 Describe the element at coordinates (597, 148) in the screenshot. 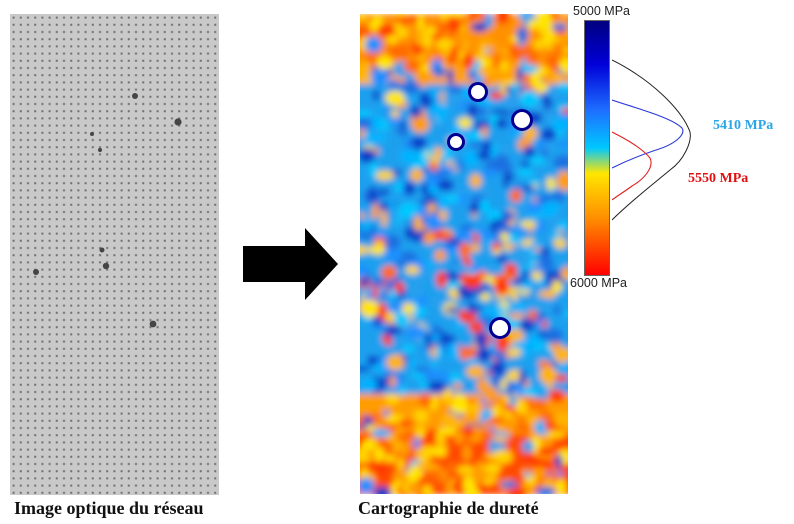

I see `color-scale-bar` at that location.